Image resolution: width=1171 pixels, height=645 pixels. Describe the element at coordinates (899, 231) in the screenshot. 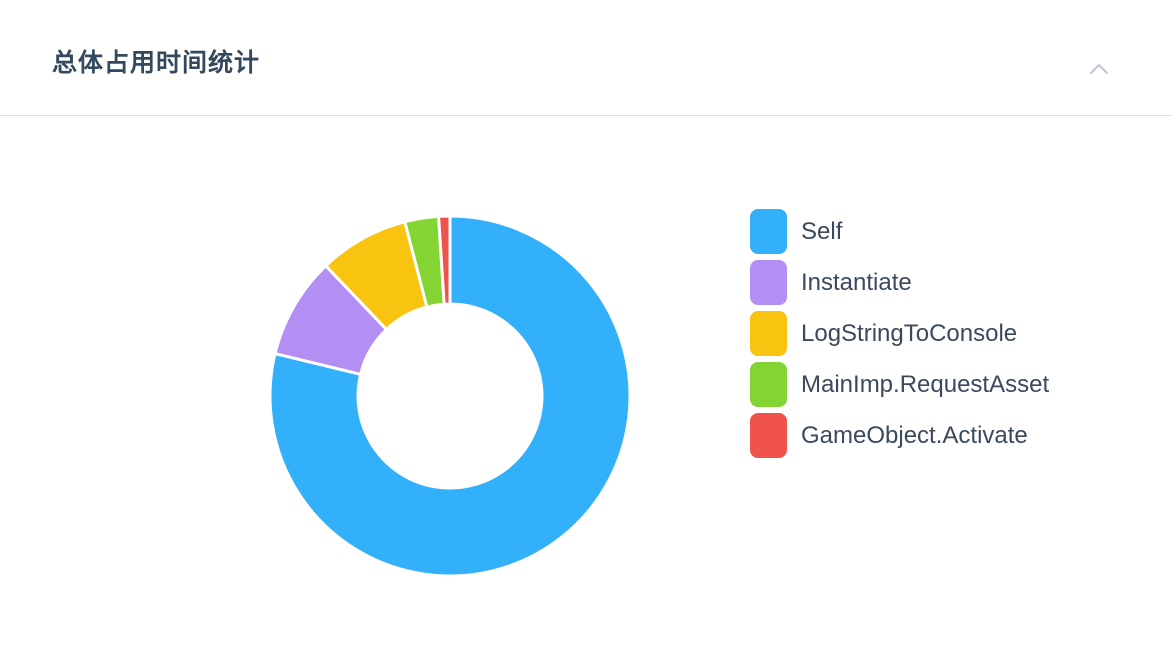

I see `legend-item-self: Self` at that location.